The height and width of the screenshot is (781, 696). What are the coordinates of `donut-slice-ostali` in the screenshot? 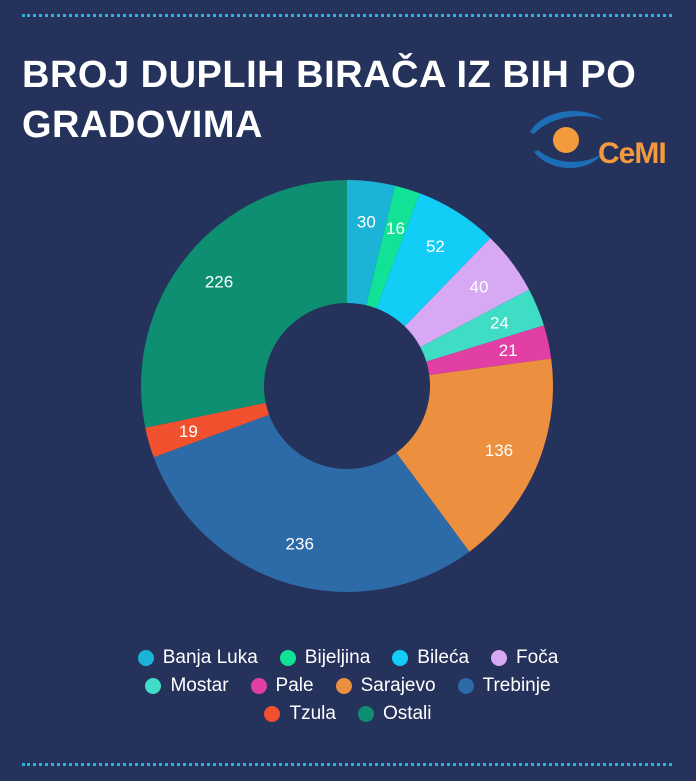 It's located at (244, 304).